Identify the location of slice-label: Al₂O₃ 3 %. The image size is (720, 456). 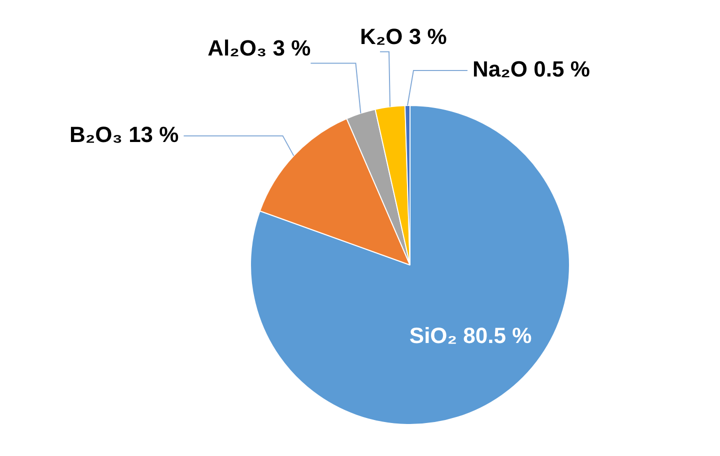
(259, 47).